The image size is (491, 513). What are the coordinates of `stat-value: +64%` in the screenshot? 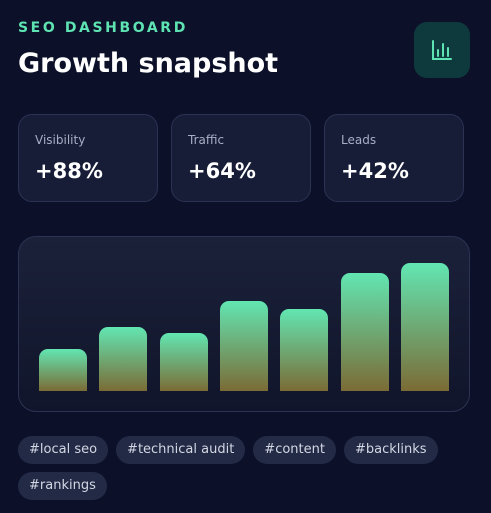 It's located at (222, 171).